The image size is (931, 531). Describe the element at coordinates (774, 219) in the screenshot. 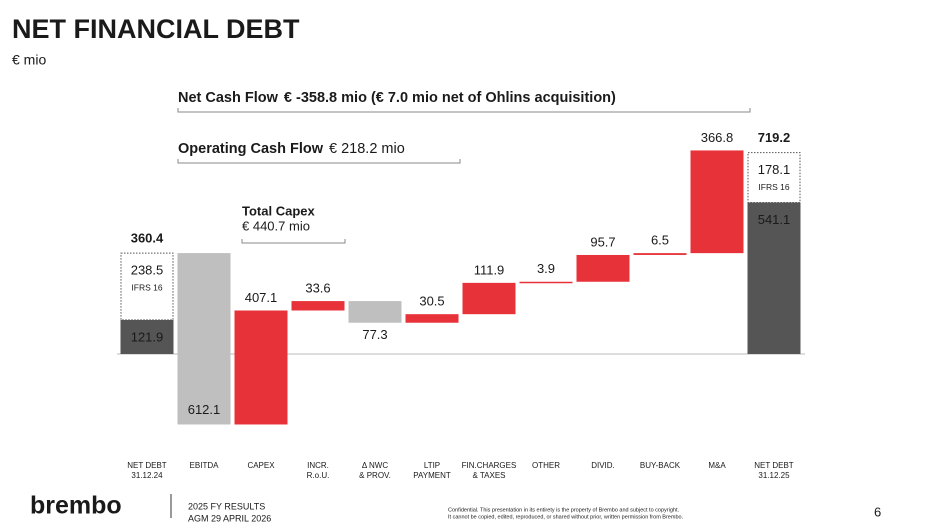

I see `part-label: 541.1` at that location.